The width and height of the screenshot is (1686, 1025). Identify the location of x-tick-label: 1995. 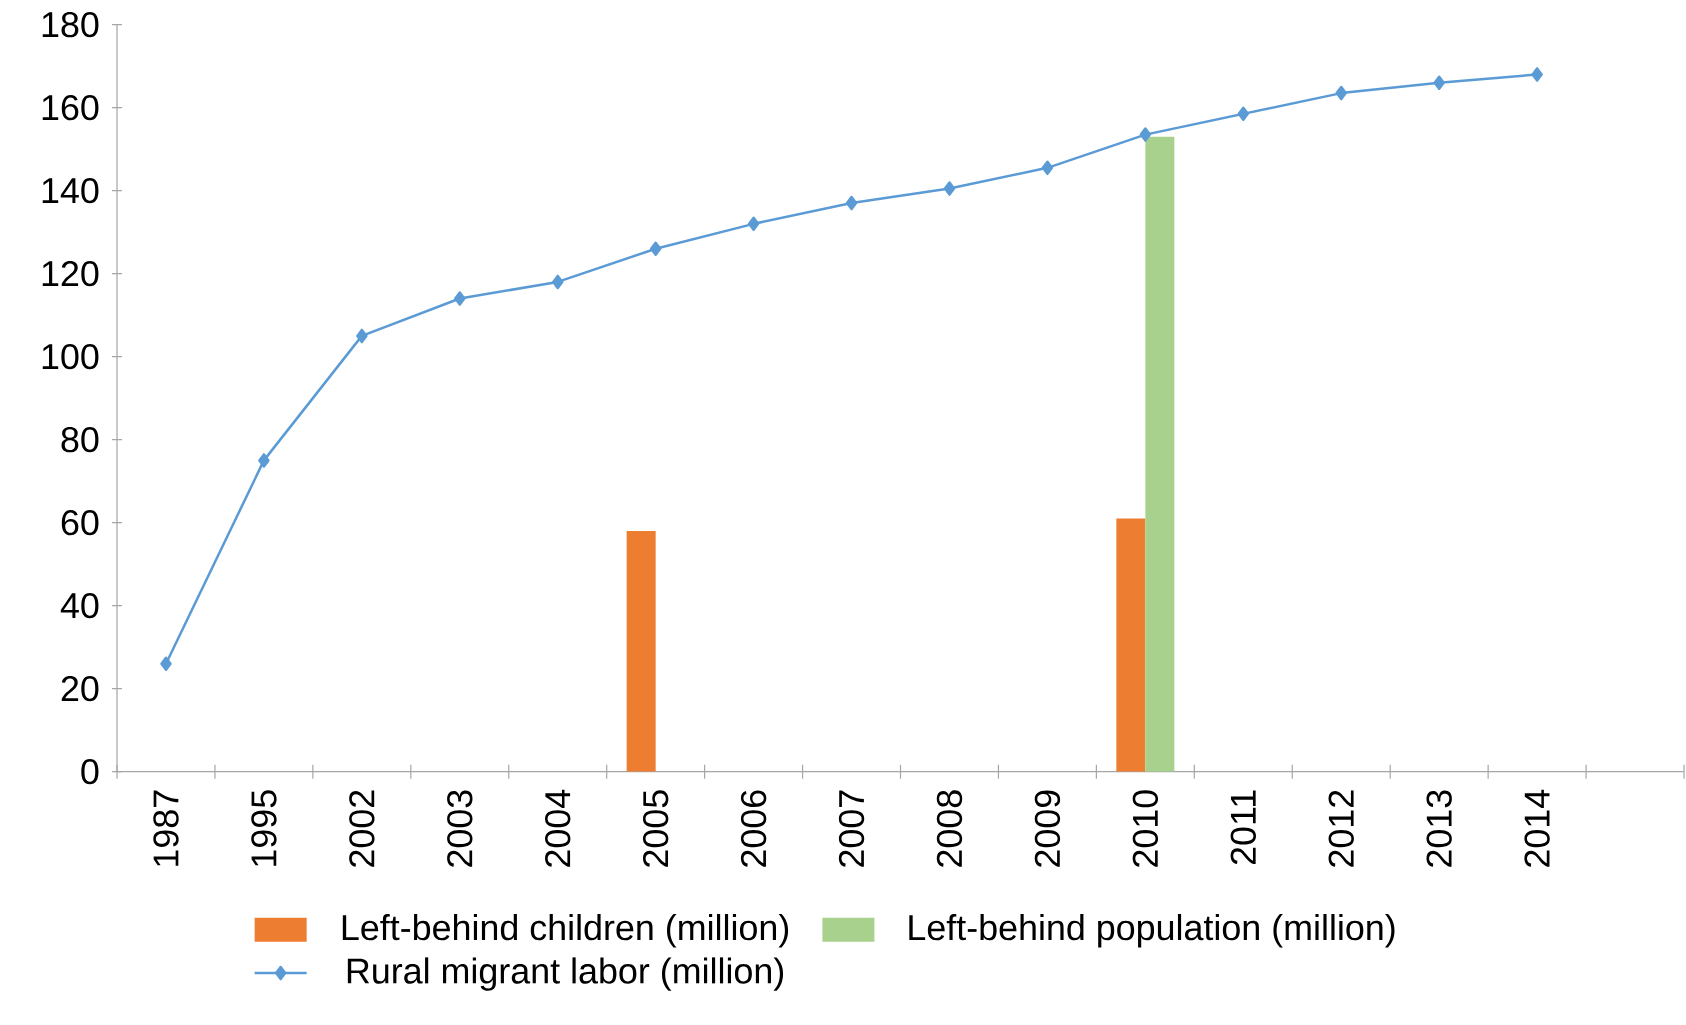
(264, 828).